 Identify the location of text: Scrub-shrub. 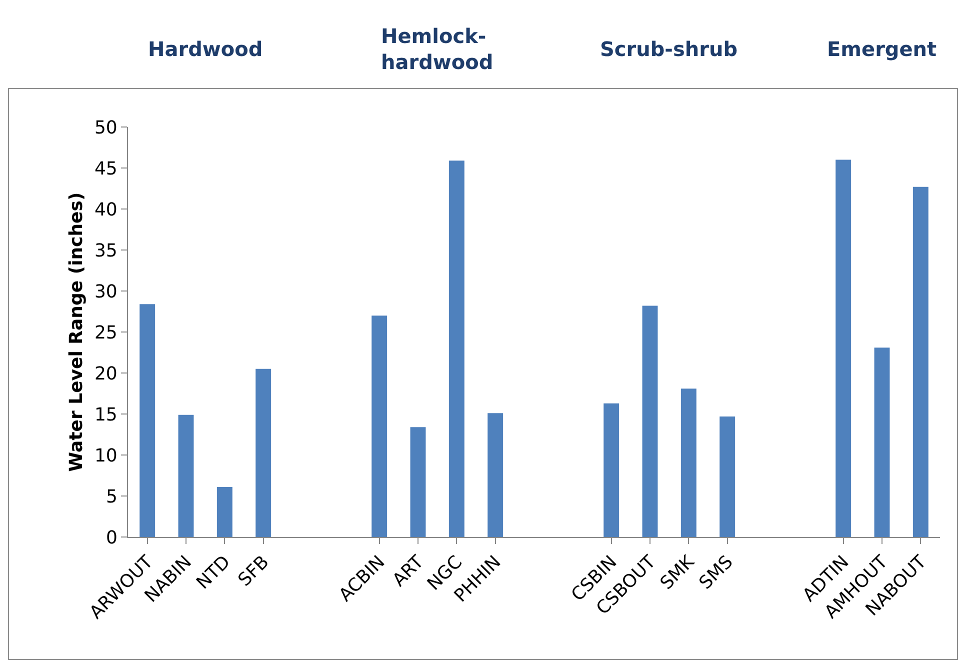
(669, 49).